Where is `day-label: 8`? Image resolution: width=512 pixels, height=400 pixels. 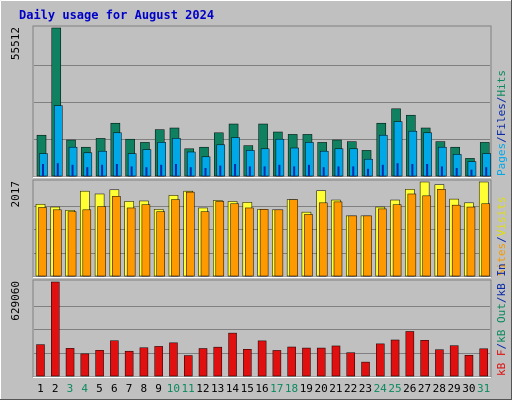 day-label: 8 is located at coordinates (143, 388).